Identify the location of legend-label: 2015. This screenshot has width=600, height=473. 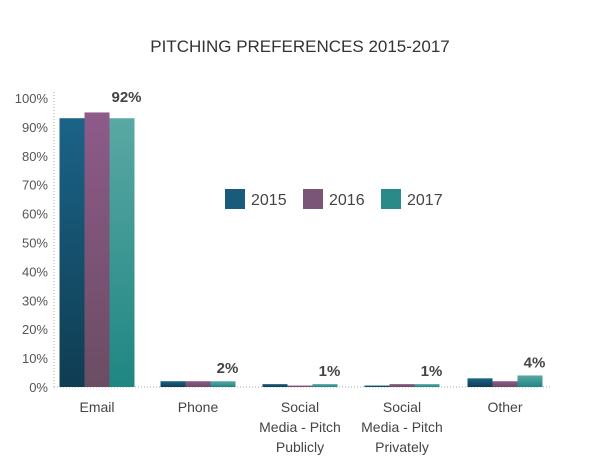
(269, 200).